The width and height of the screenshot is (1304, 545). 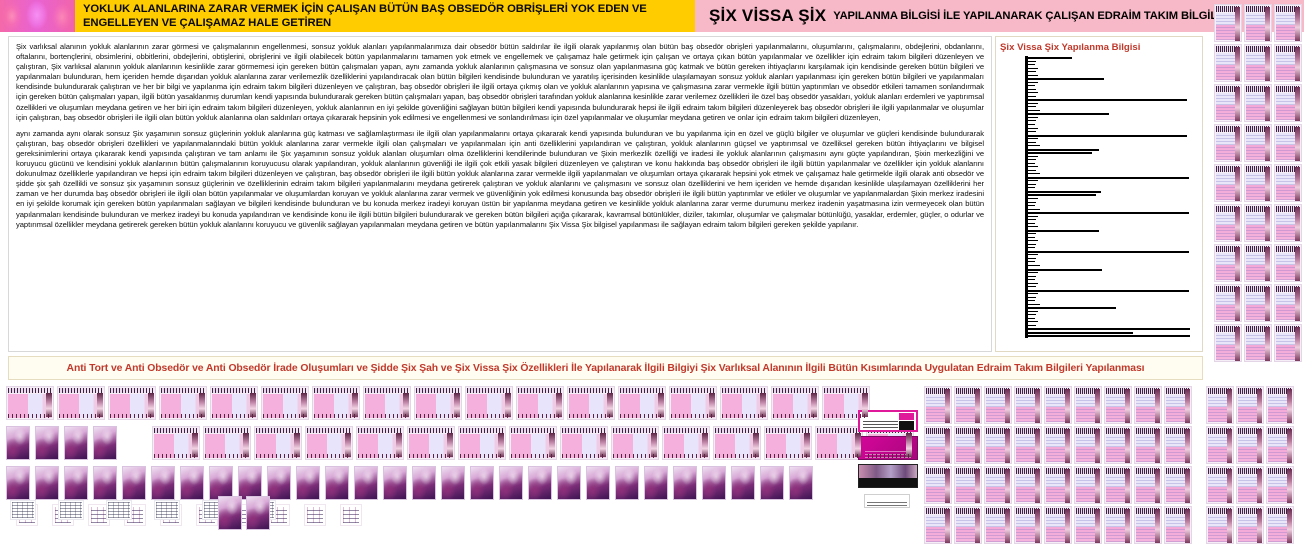 What do you see at coordinates (315, 515) in the screenshot?
I see `sketch-thumbnail` at bounding box center [315, 515].